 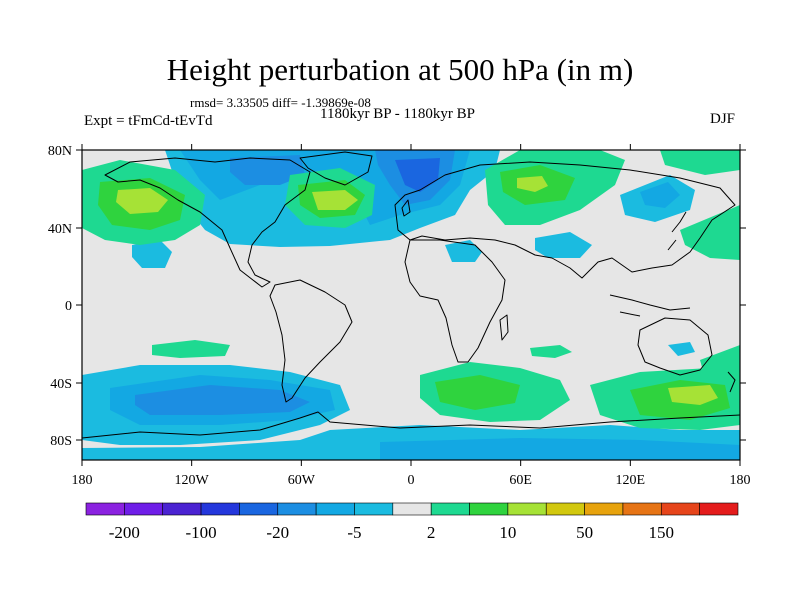 I want to click on coastline-africa, so click(x=455, y=301).